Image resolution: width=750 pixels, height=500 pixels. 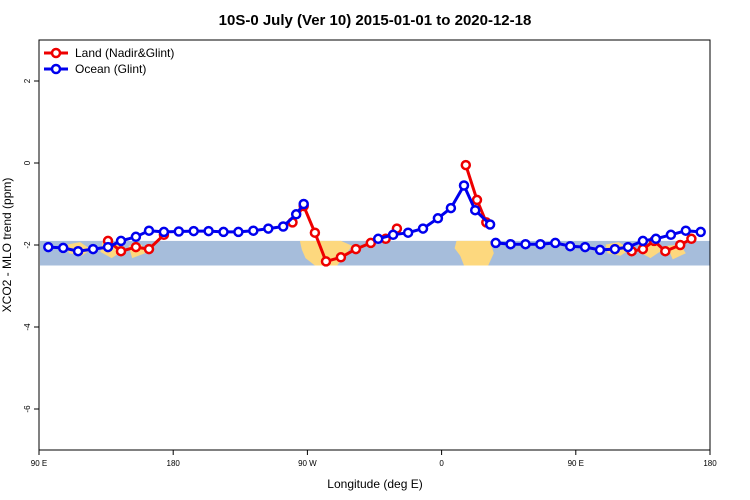 What do you see at coordinates (27, 327) in the screenshot?
I see `y-tick-label: -4` at bounding box center [27, 327].